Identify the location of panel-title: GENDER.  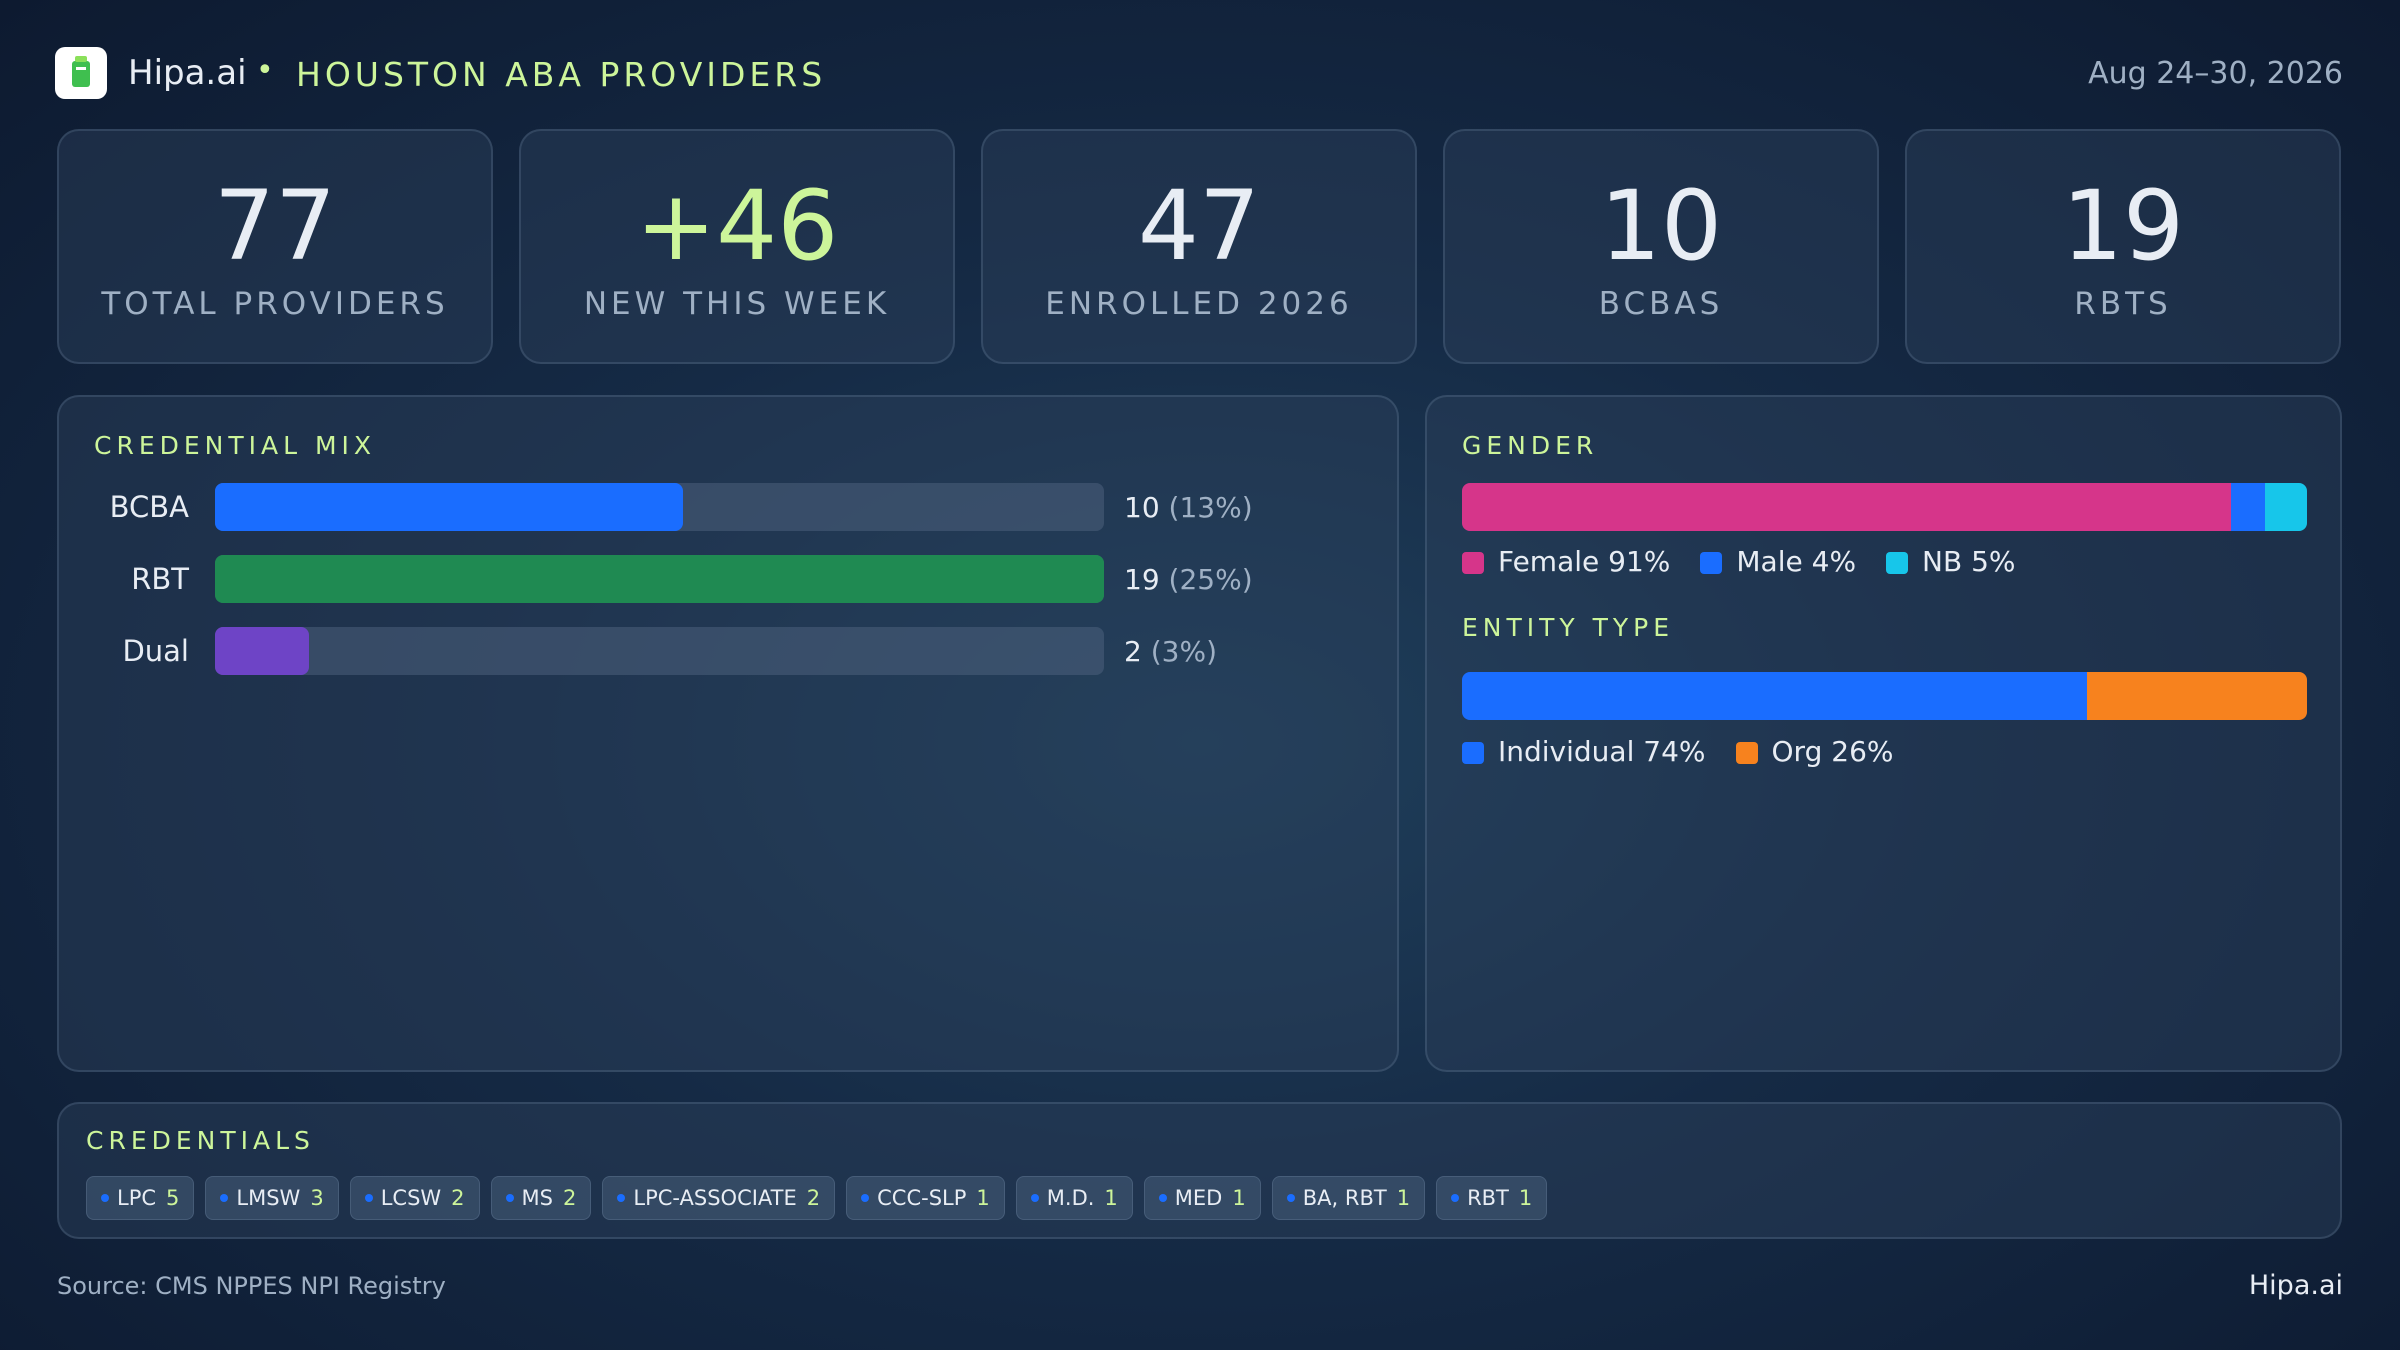
(1530, 445).